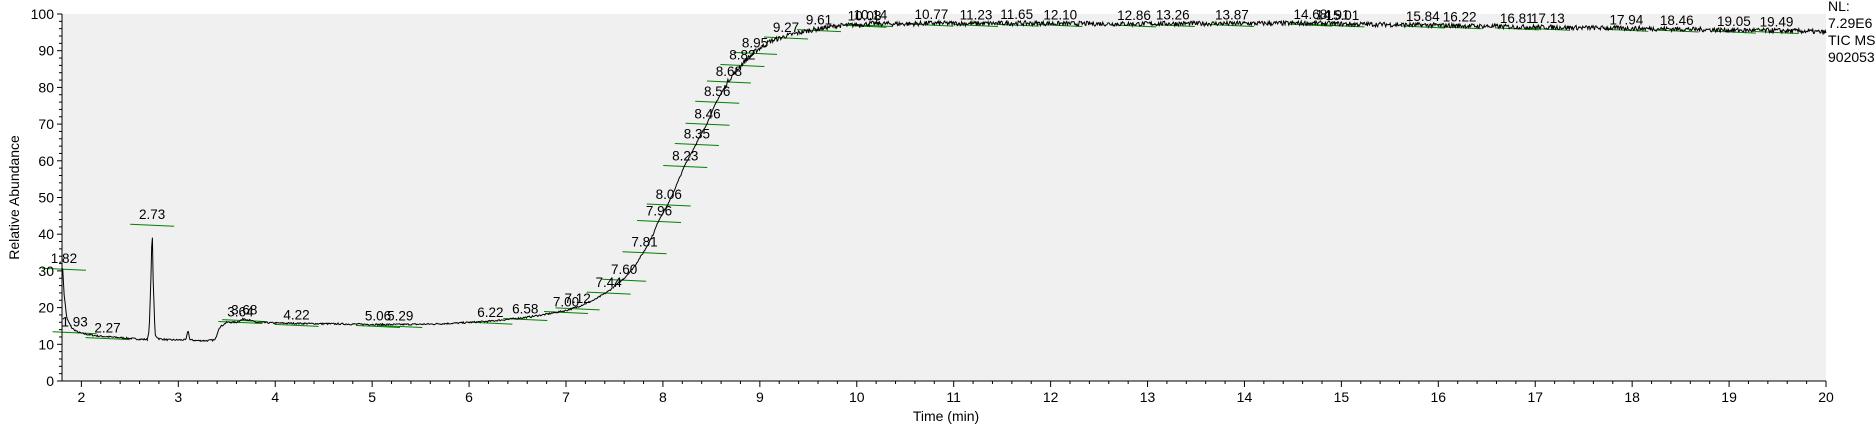 This screenshot has height=430, width=1875. Describe the element at coordinates (1310, 14) in the screenshot. I see `peak-label: 14.68` at that location.